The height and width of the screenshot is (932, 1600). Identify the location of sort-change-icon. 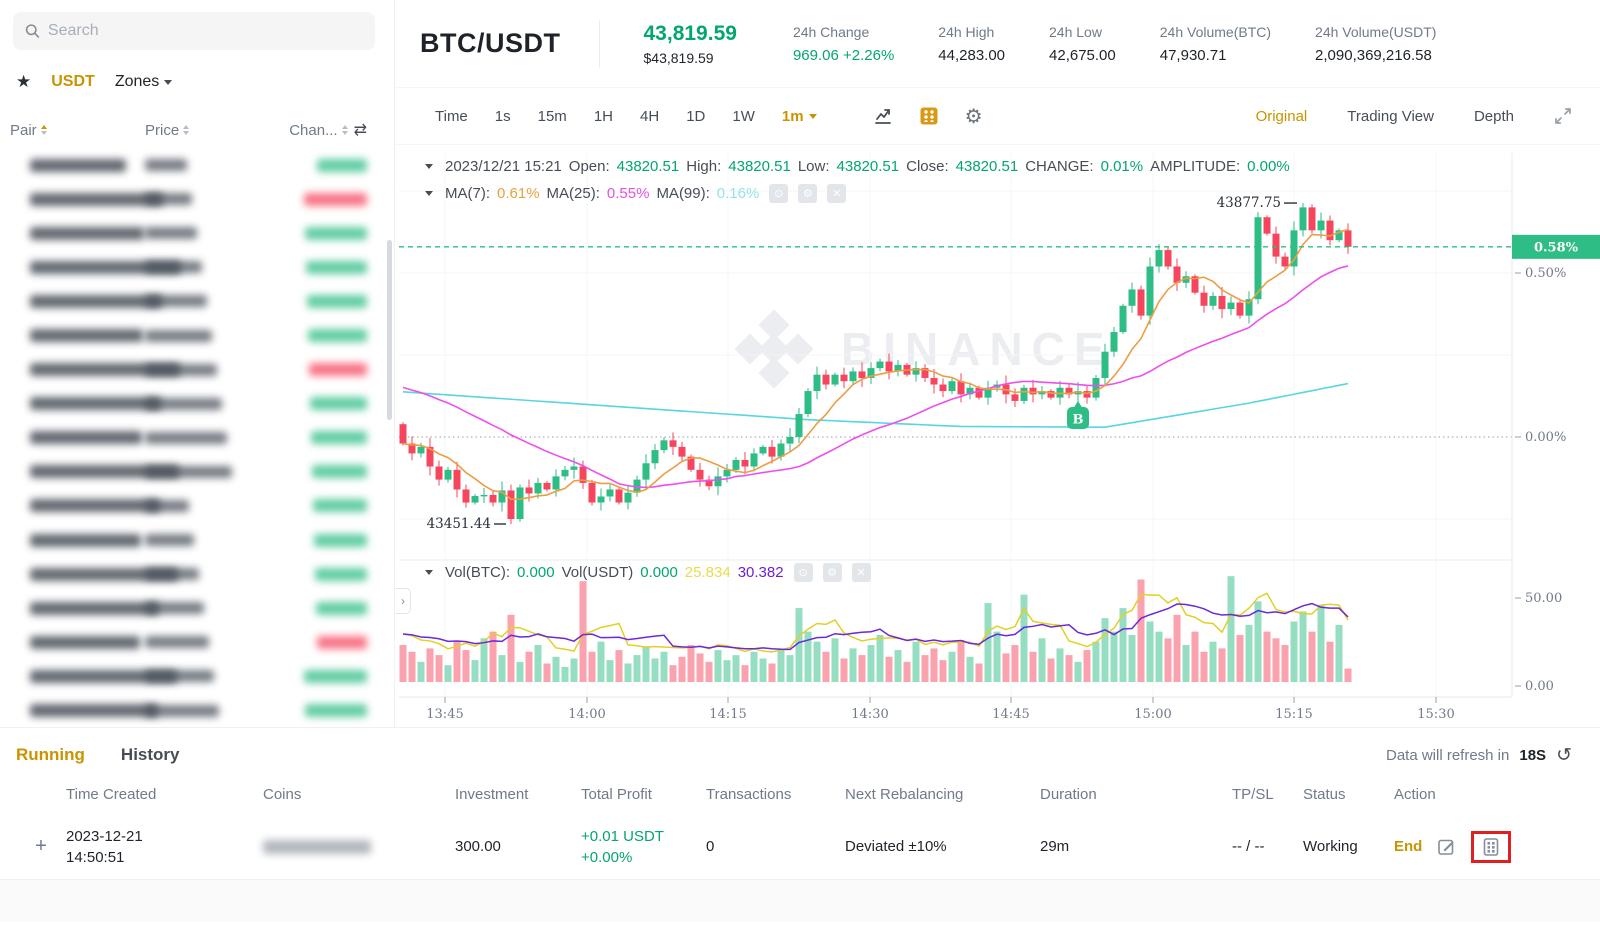
(344, 130).